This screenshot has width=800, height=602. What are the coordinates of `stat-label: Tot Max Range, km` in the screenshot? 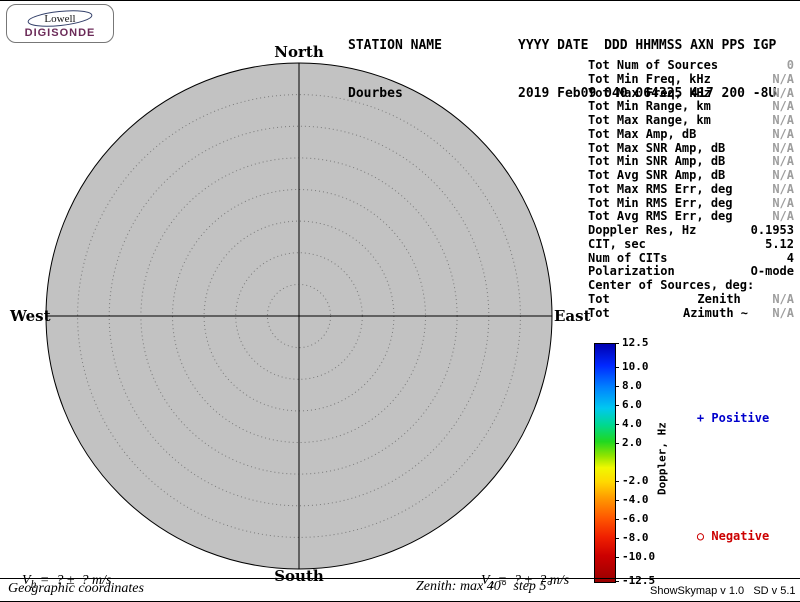 It's located at (649, 120).